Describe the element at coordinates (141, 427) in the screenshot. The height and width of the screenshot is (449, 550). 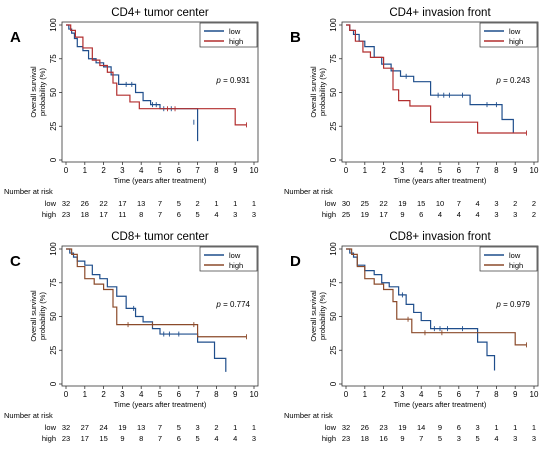
I see `risk-count-low: 13` at that location.